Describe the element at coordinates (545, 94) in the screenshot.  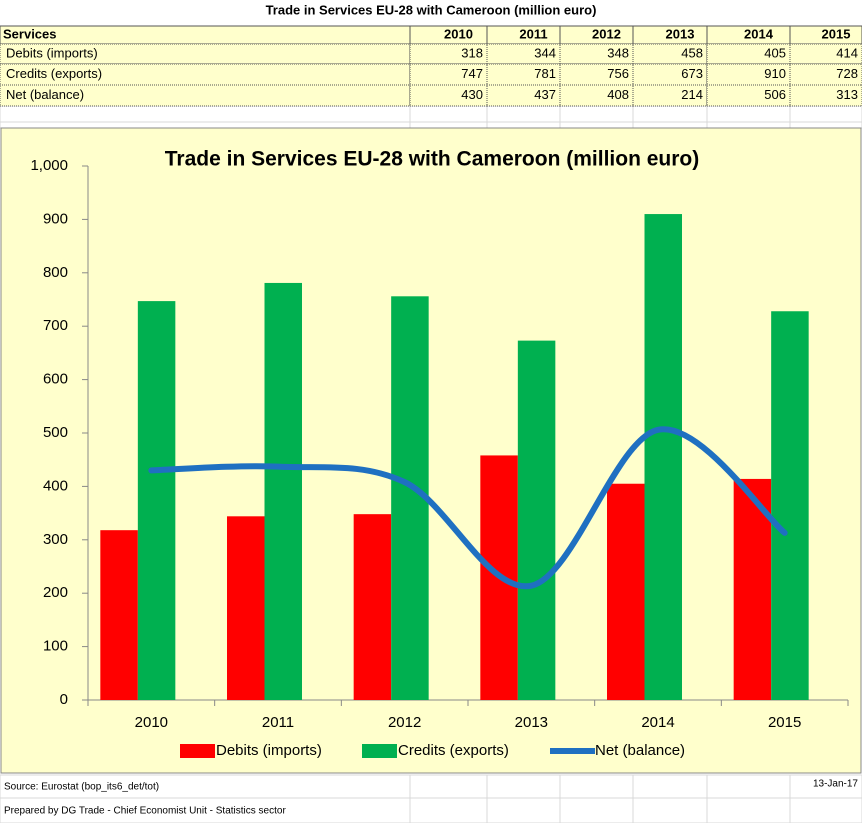
I see `table-cell: 437` at that location.